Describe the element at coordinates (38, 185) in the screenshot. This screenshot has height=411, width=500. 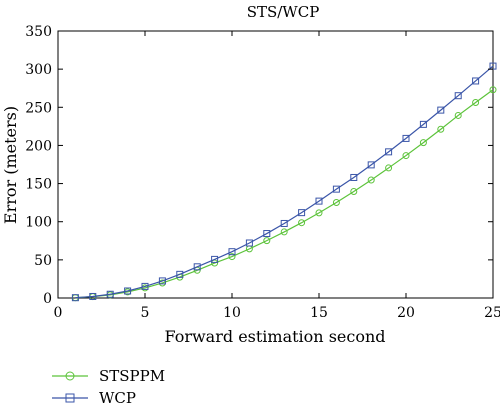
I see `y-tick-label: 150` at that location.